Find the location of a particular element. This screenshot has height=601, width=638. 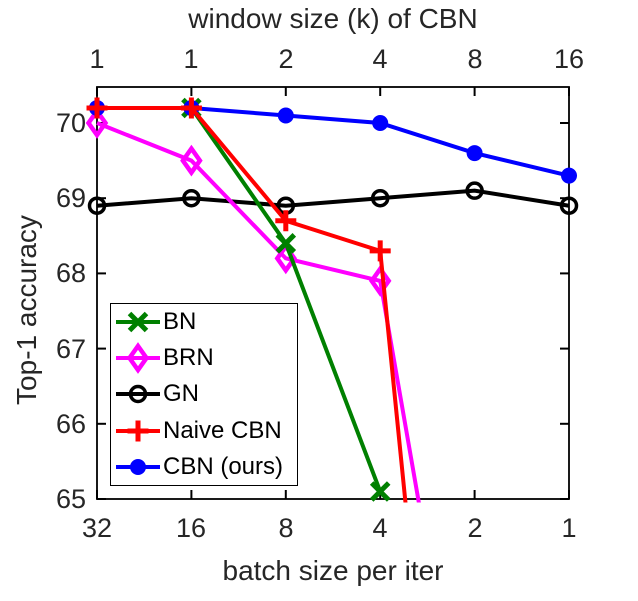

x-top-tick-2: 2 is located at coordinates (286, 59).